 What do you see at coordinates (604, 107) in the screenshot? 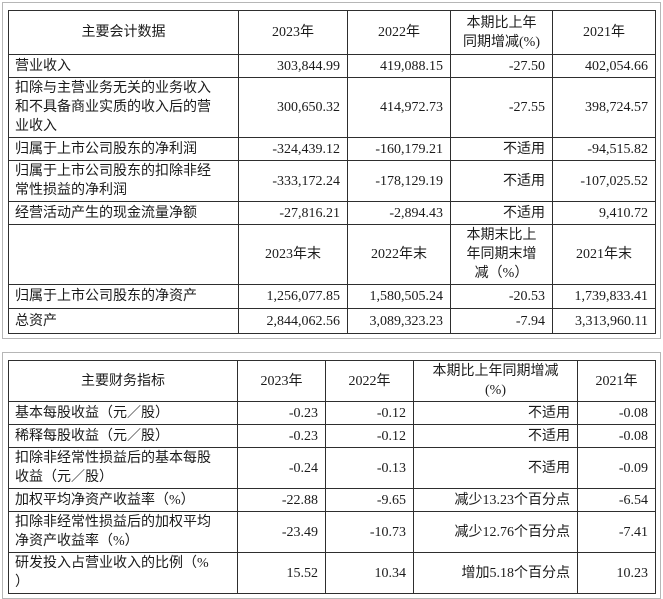
I see `cell-2021: 398,724.57` at bounding box center [604, 107].